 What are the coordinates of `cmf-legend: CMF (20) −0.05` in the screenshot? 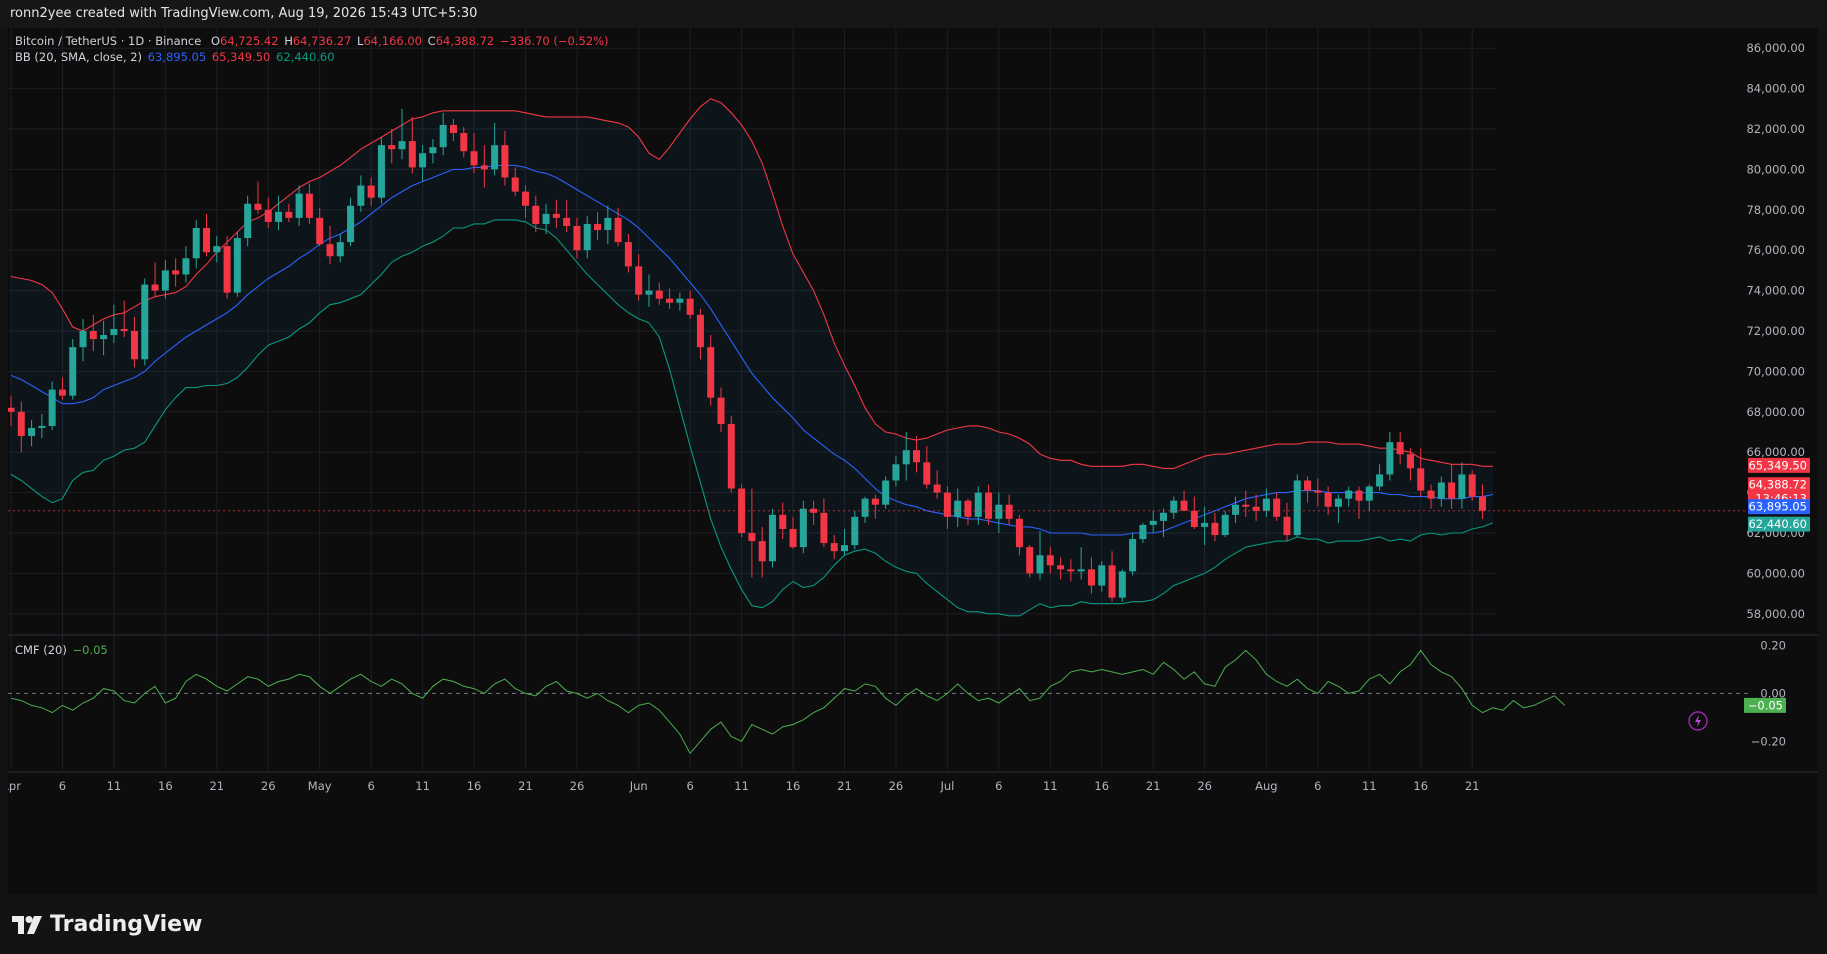 It's located at (62, 650).